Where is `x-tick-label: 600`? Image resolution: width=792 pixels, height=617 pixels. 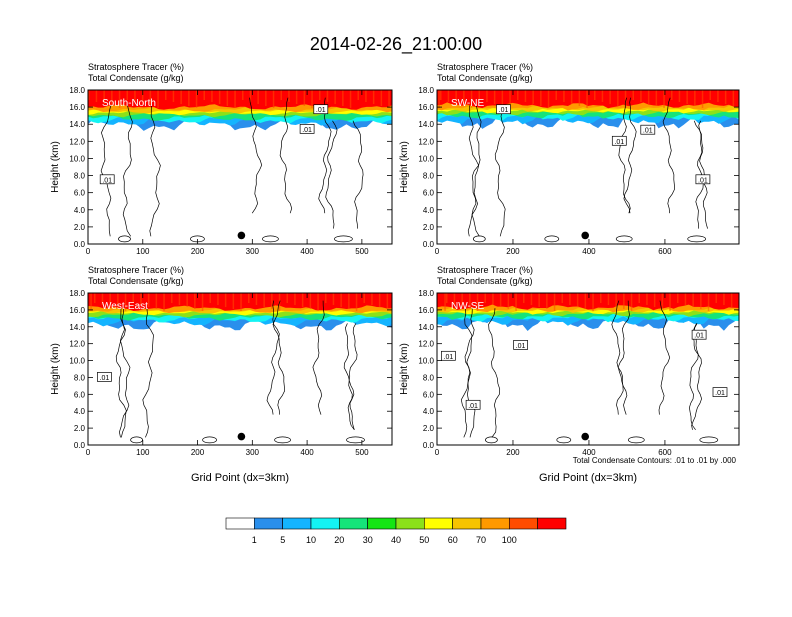
x-tick-label: 600 is located at coordinates (665, 251).